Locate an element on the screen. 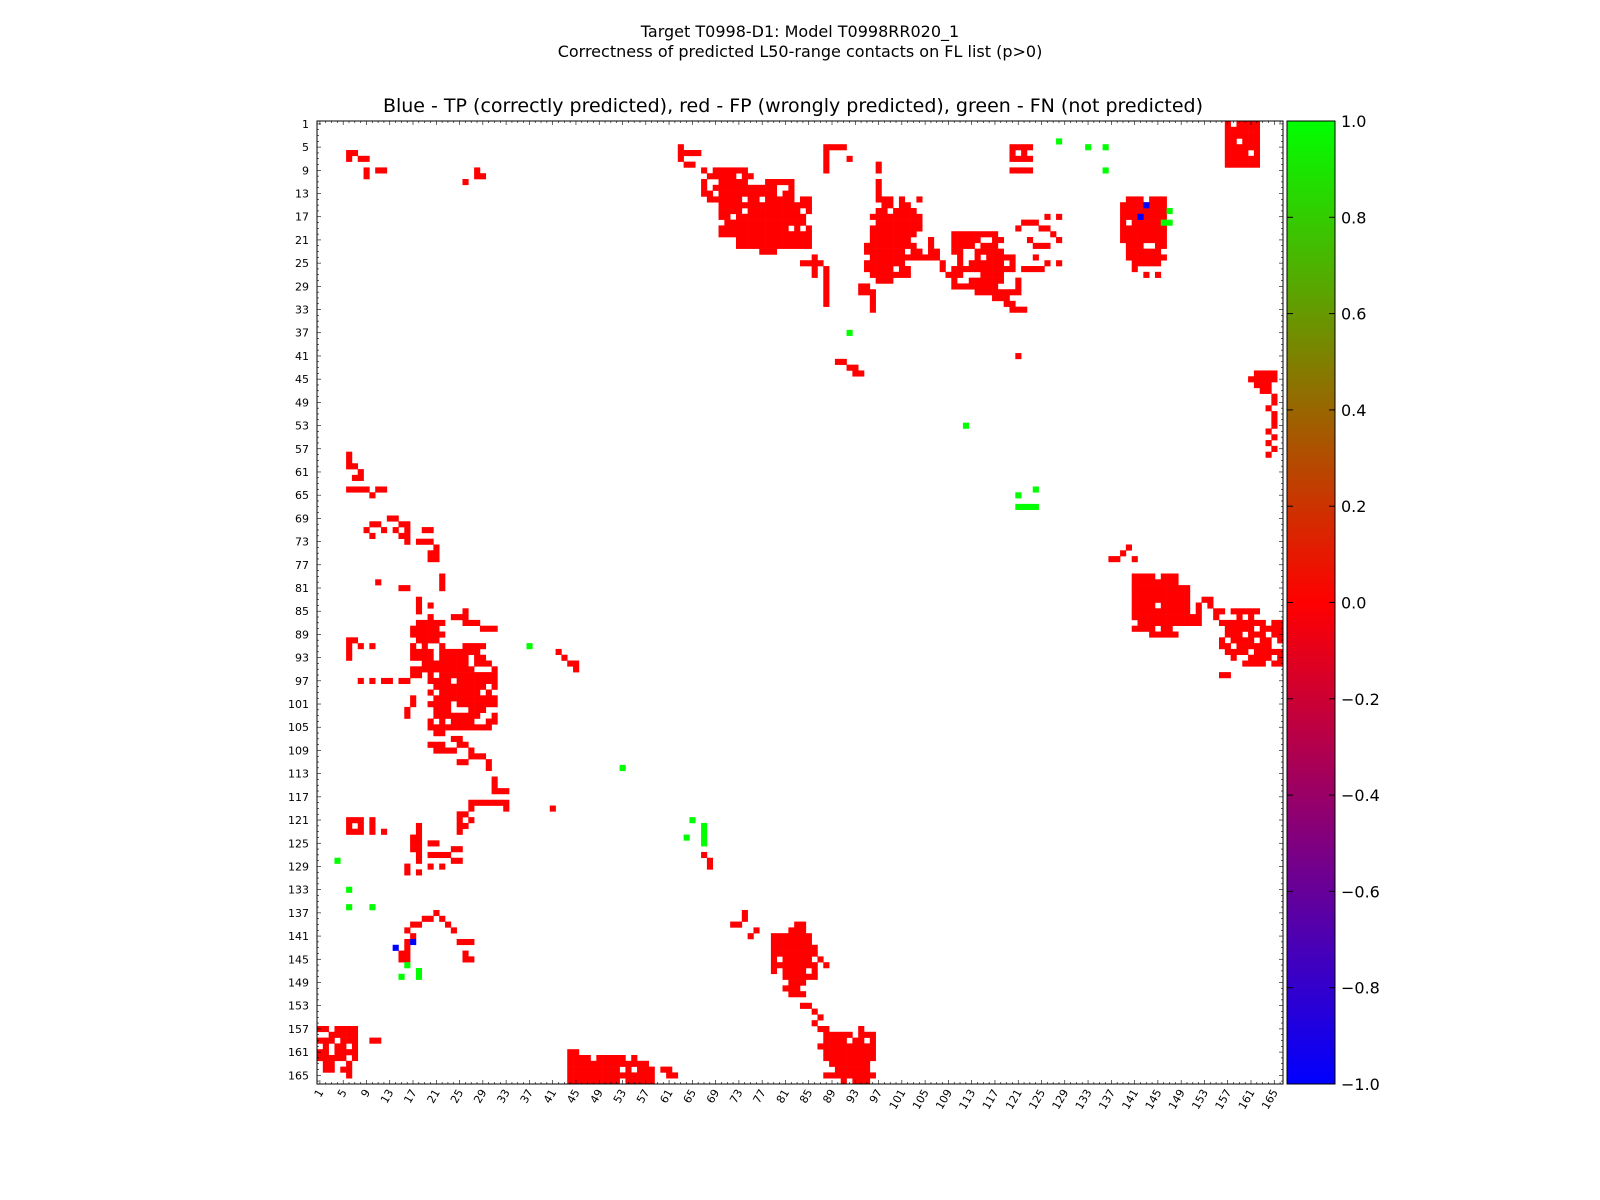 This screenshot has width=1600, height=1200. colorbar-tick-label: 0.2 is located at coordinates (1353, 506).